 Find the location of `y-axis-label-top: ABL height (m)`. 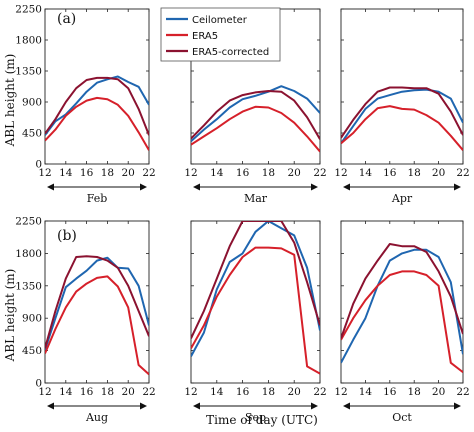

y-axis-label-top: ABL height (m) is located at coordinates (10, 101).